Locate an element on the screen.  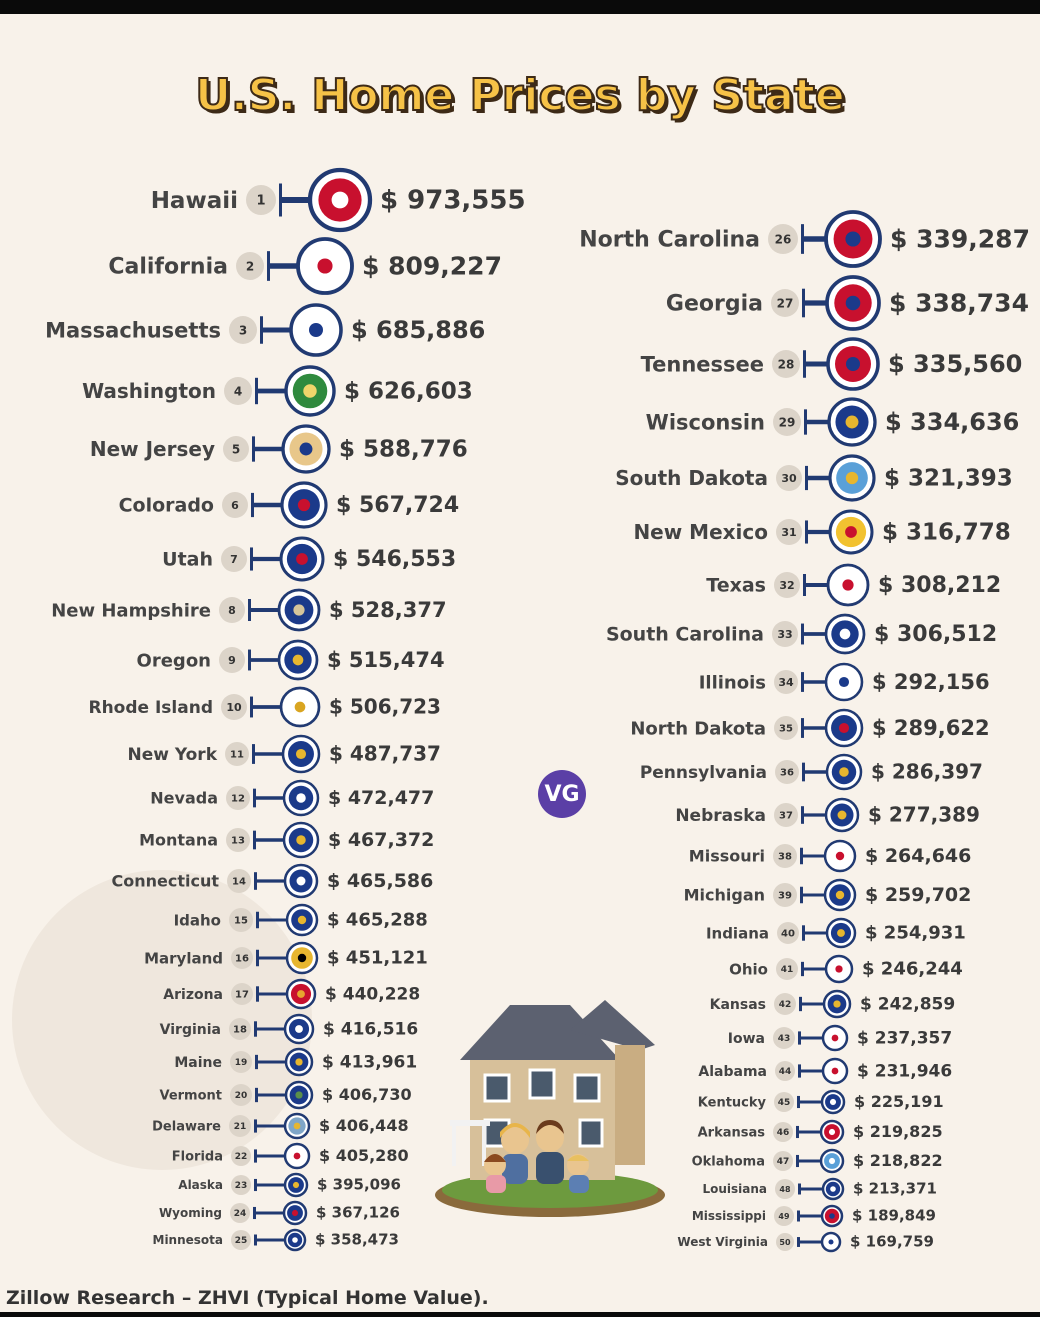
rank-number: 3 is located at coordinates (243, 330).